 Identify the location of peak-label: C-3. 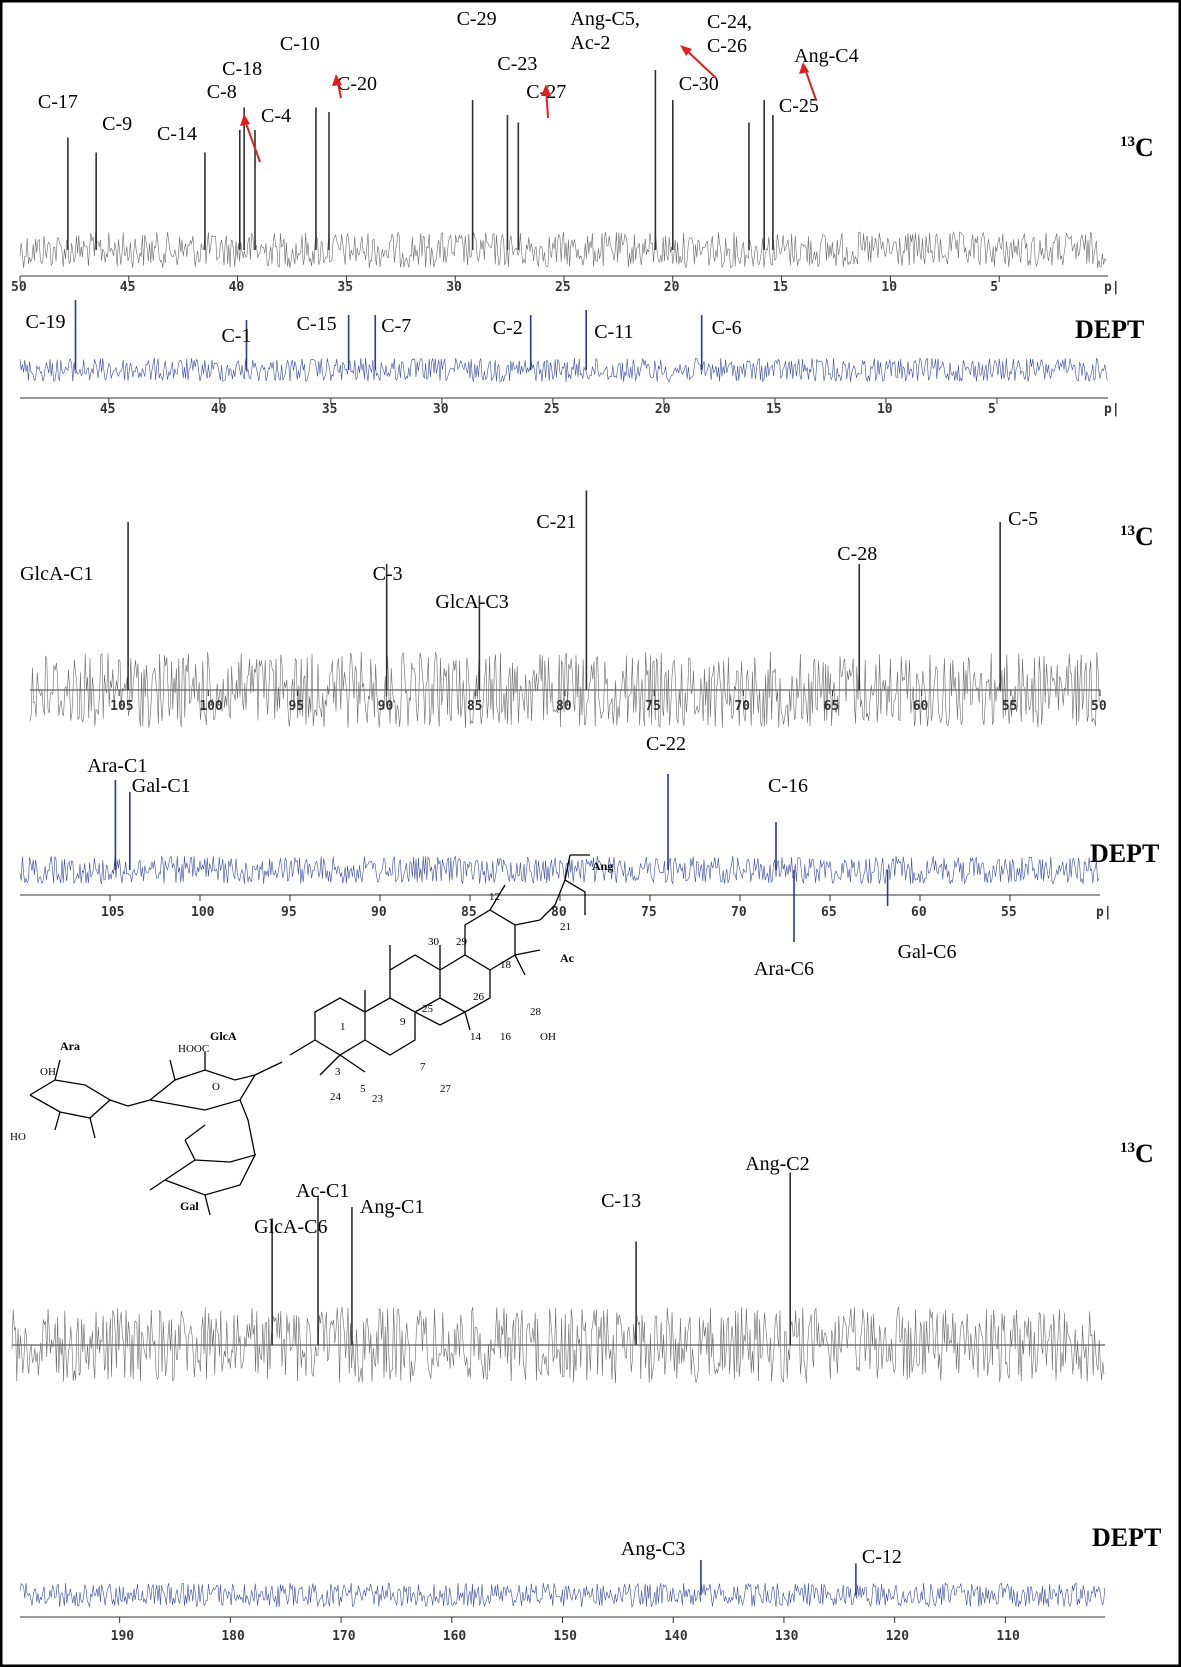
(388, 574).